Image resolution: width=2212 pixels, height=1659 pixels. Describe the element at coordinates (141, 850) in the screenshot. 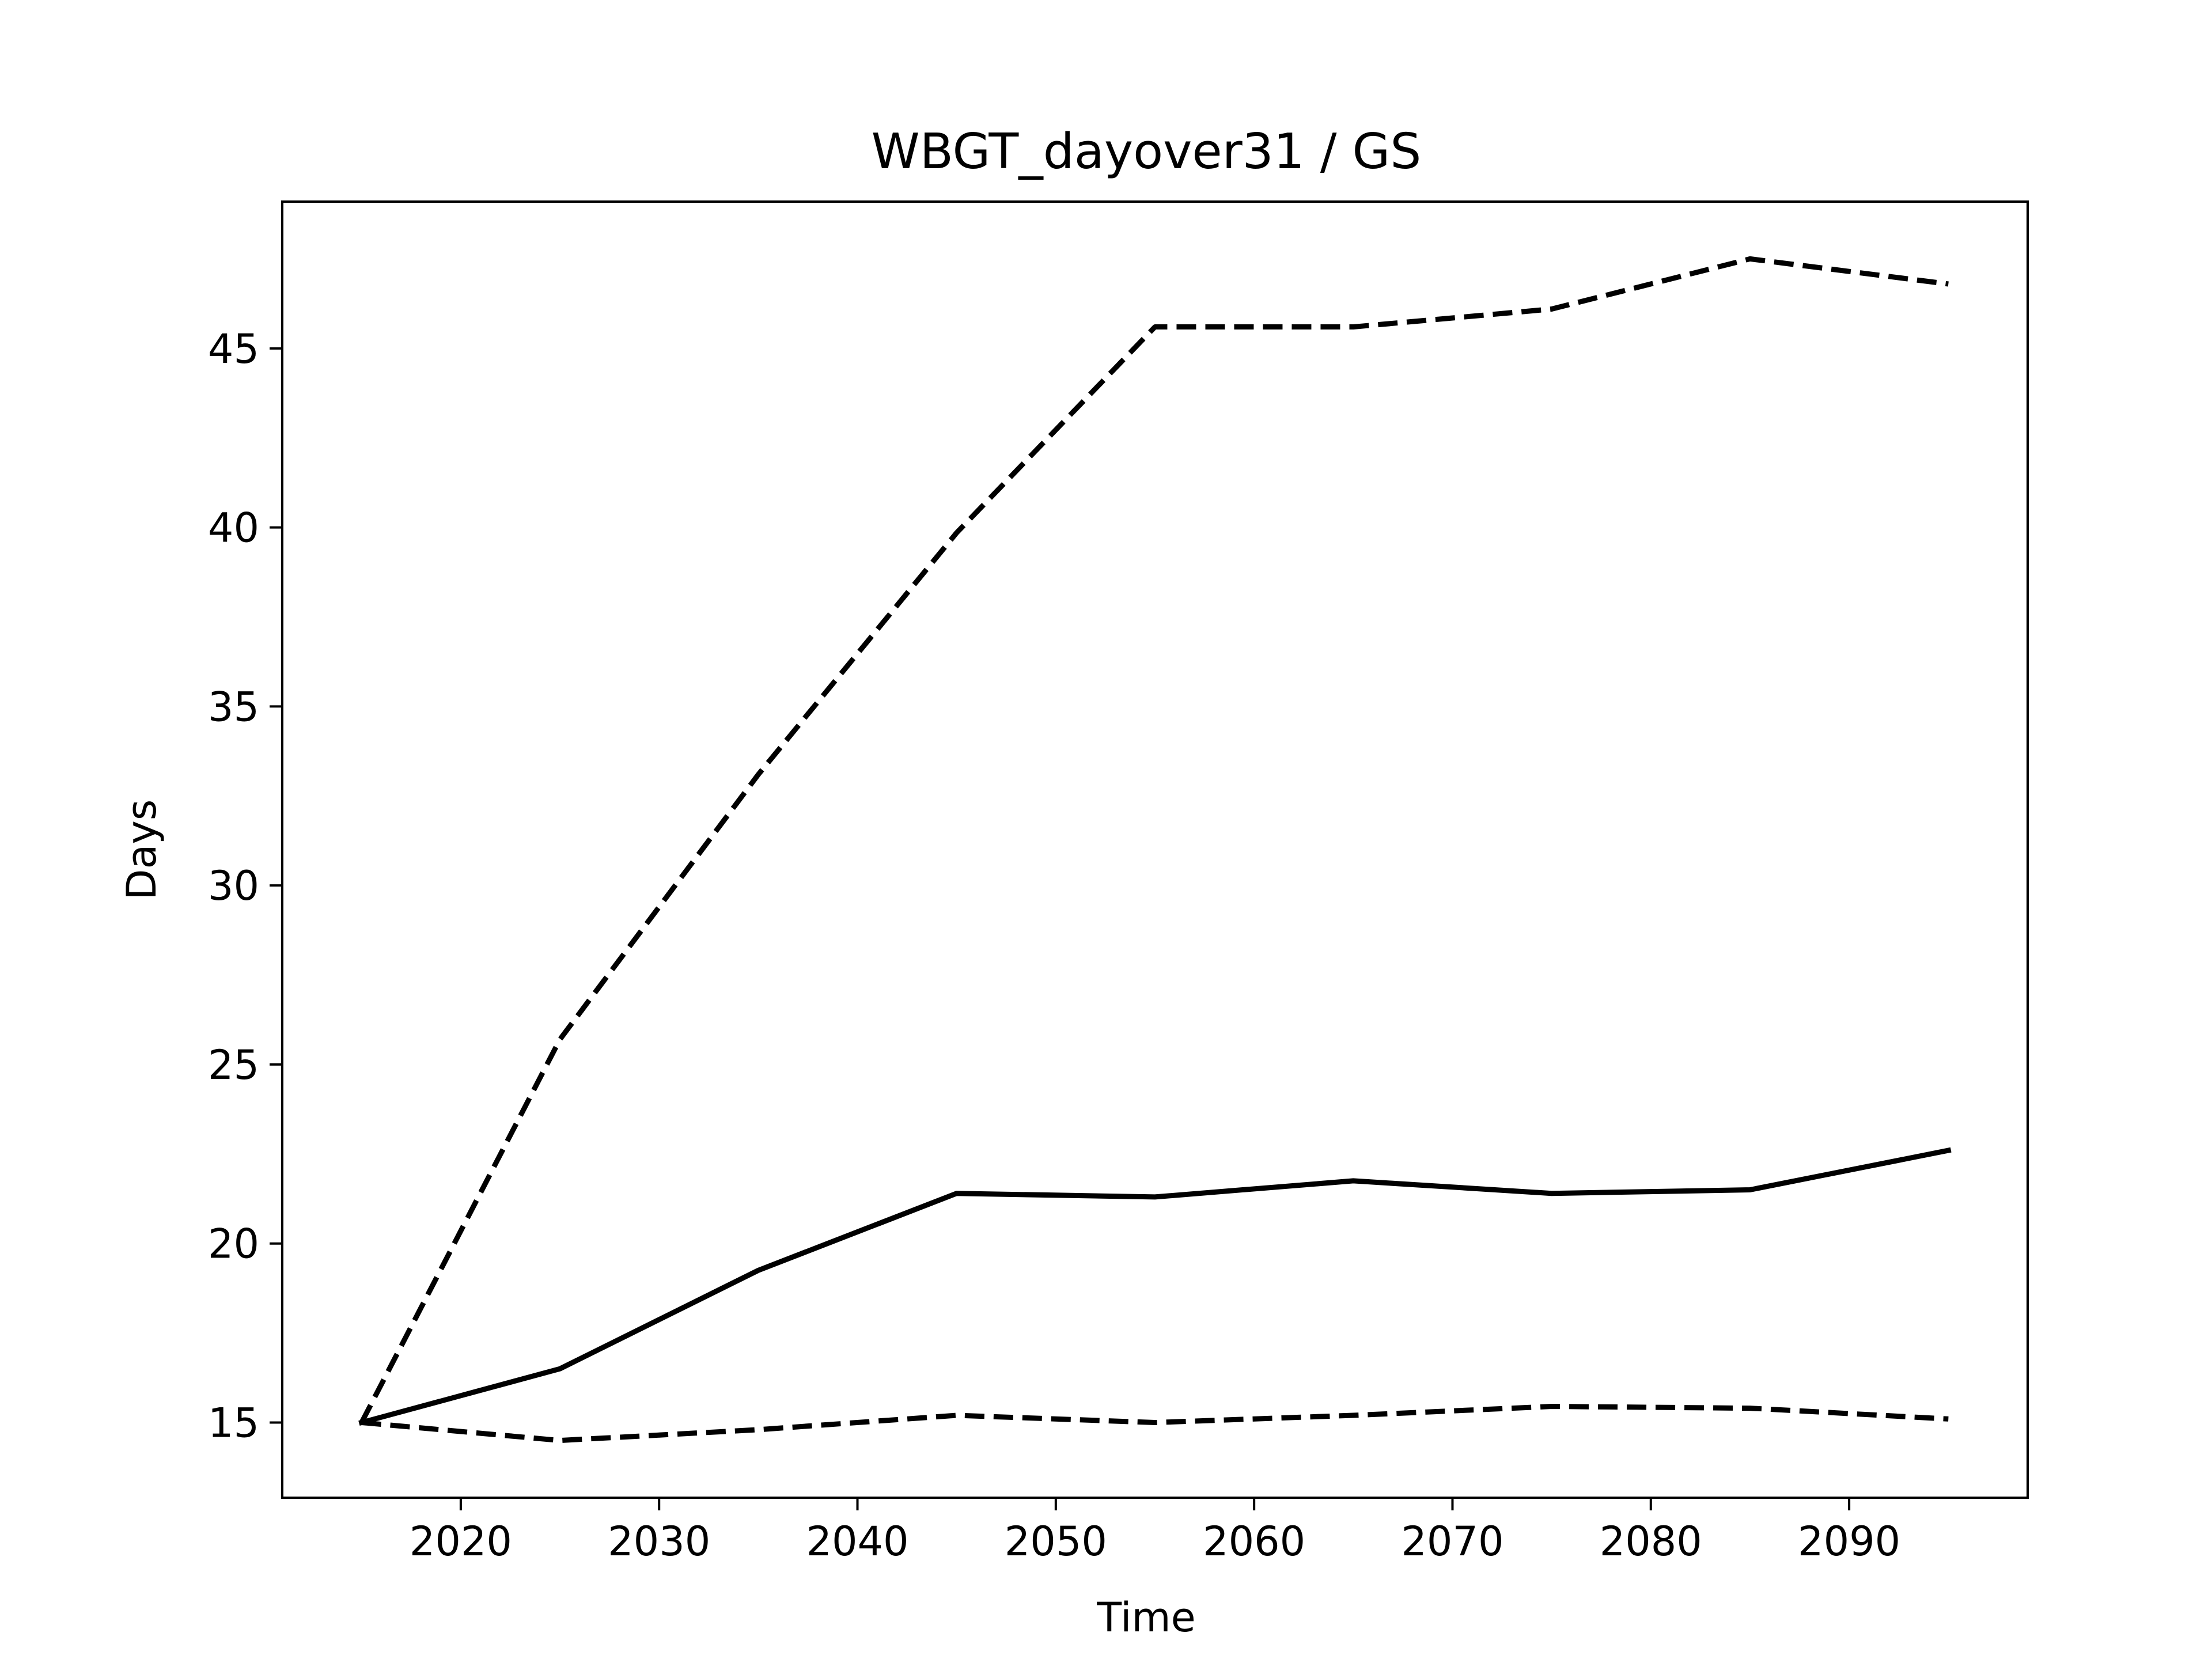

I see `y-axis-label: Days` at that location.